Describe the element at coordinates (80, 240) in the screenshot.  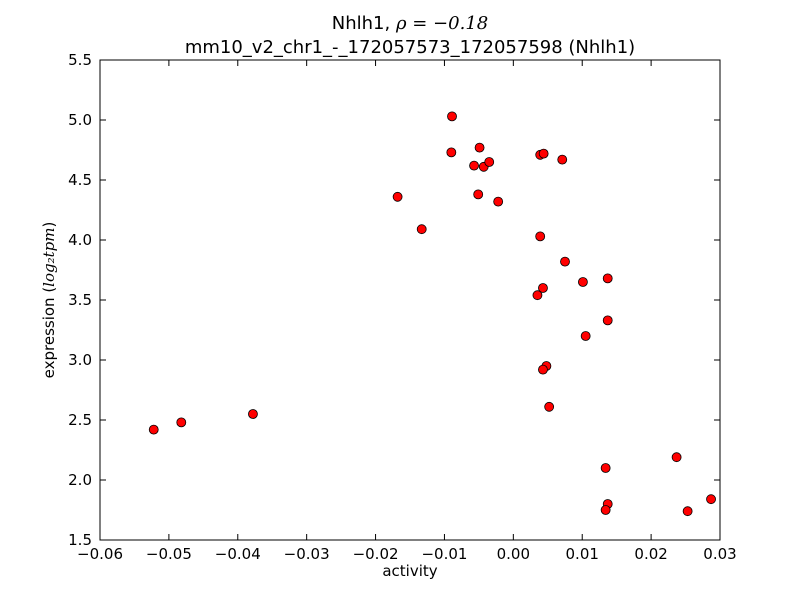
I see `y-tick-label: 4.0` at that location.